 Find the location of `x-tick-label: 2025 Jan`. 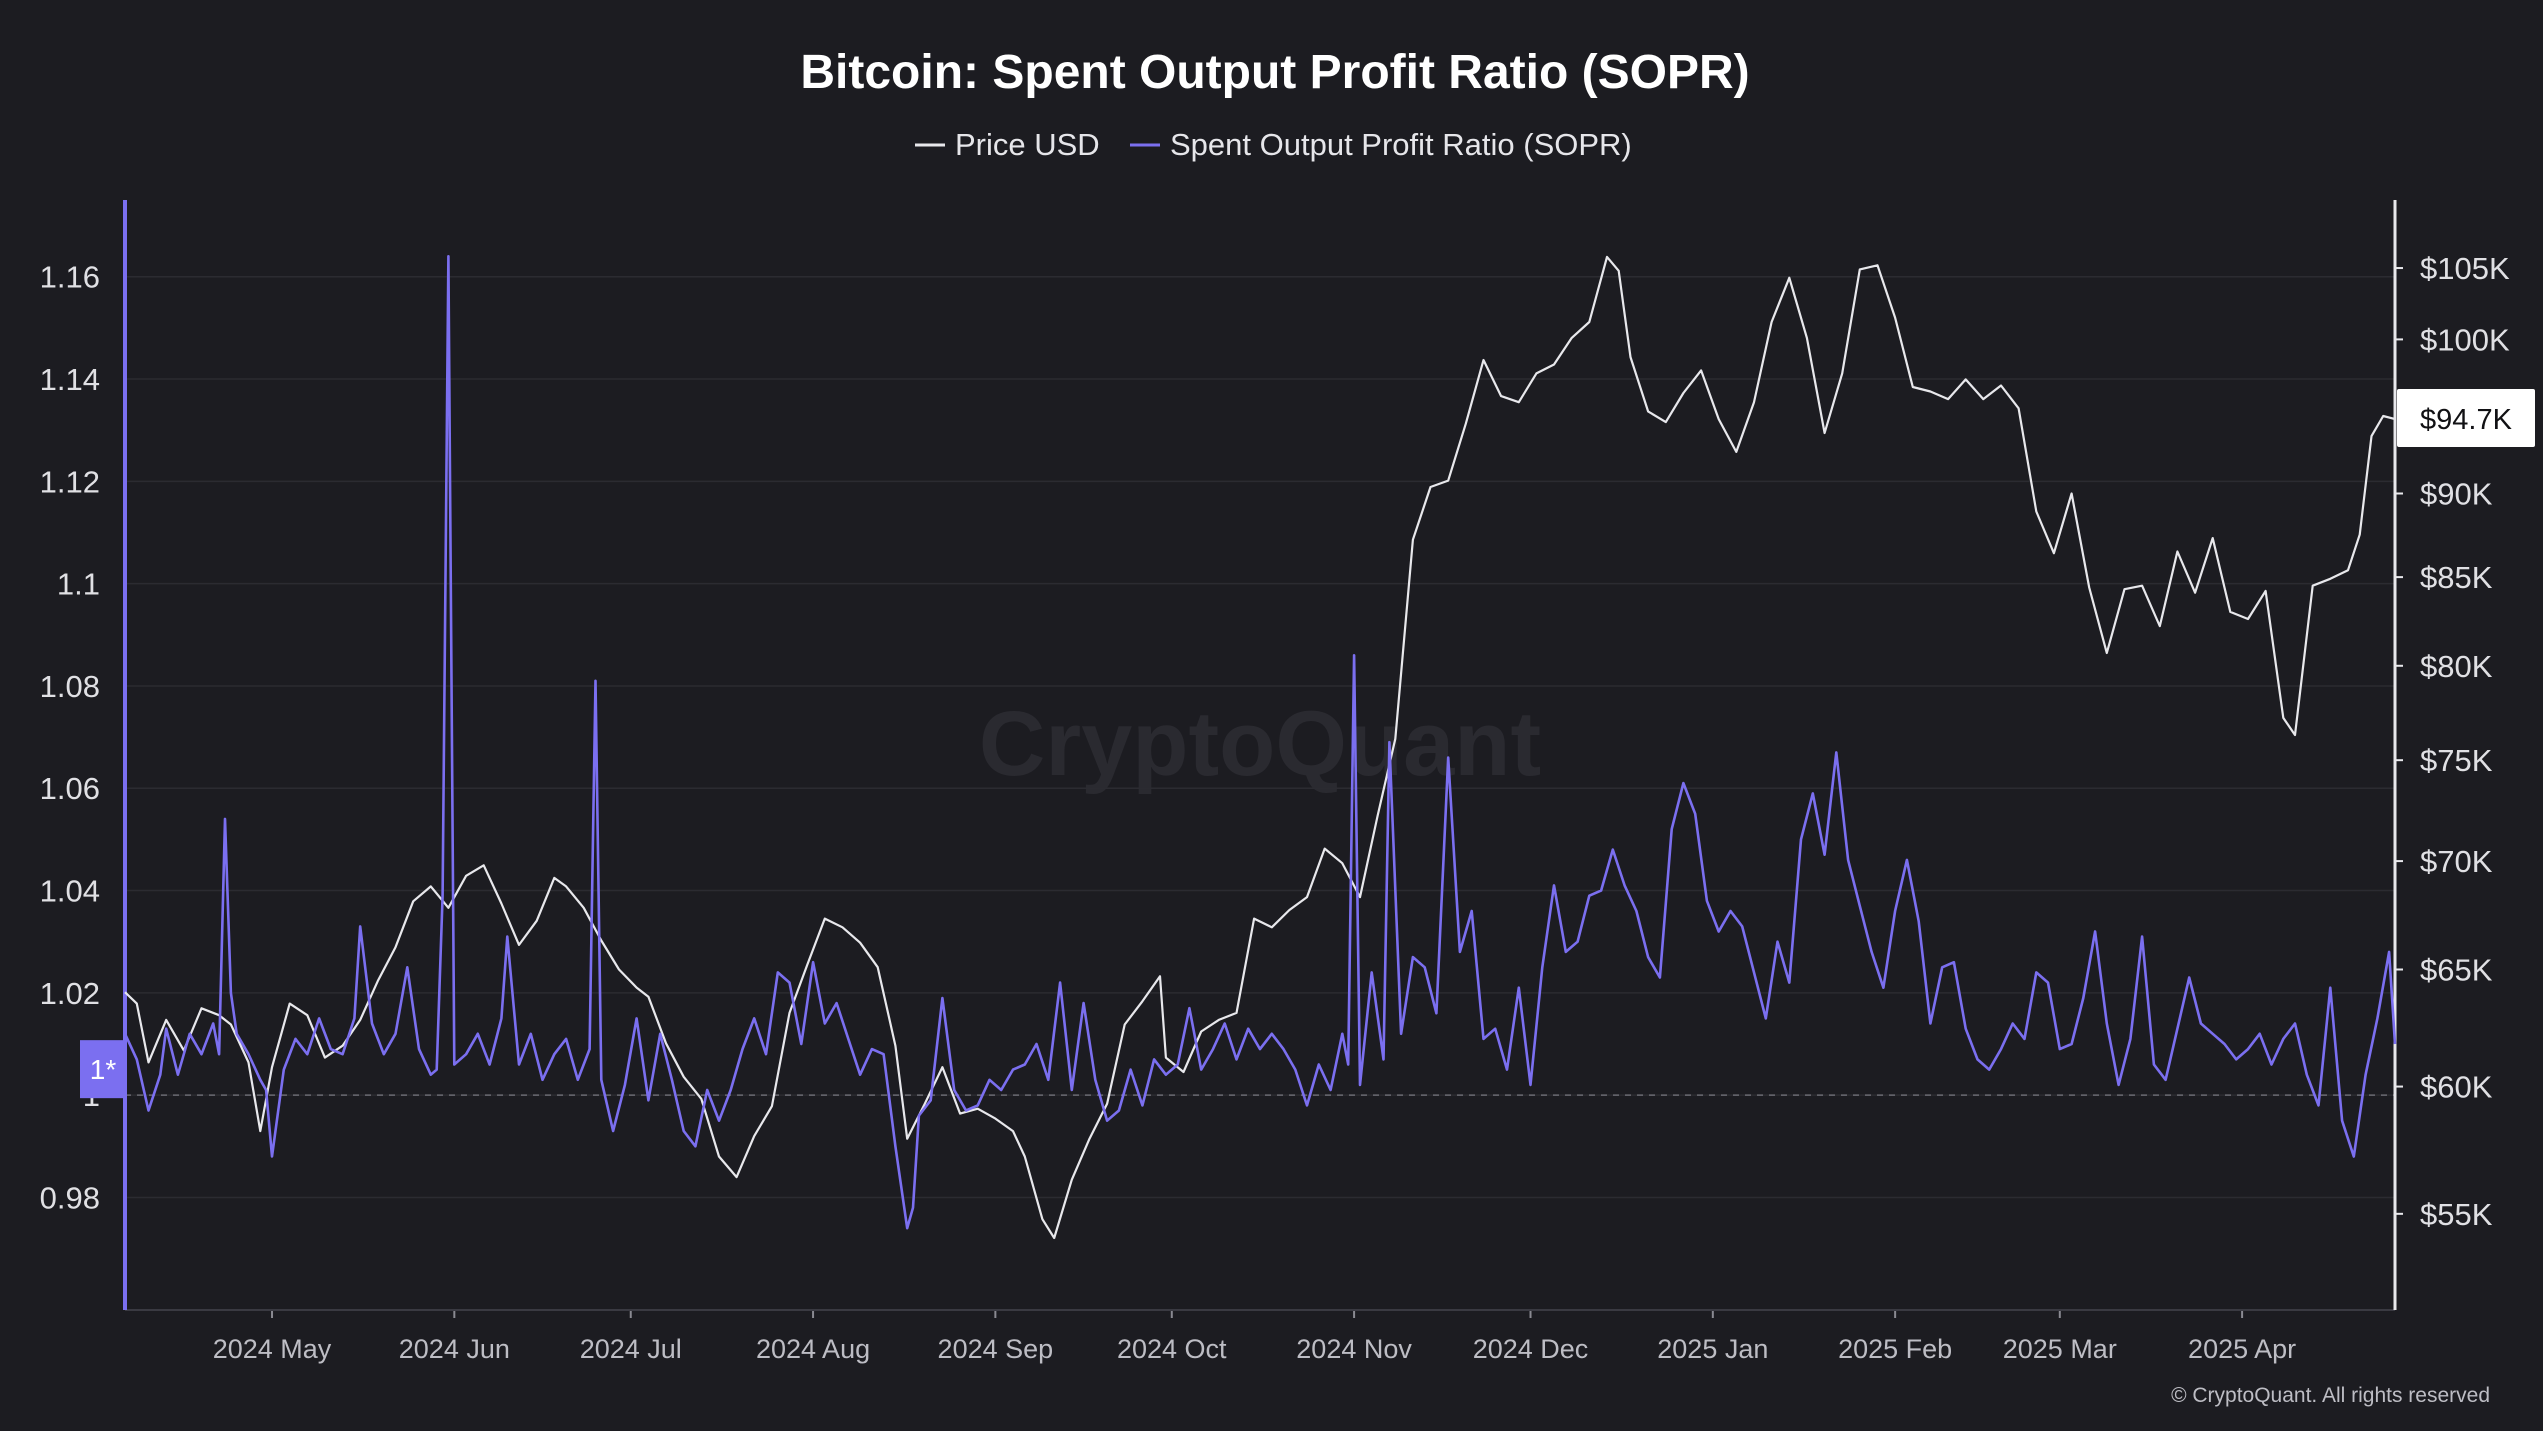

x-tick-label: 2025 Jan is located at coordinates (1712, 1349).